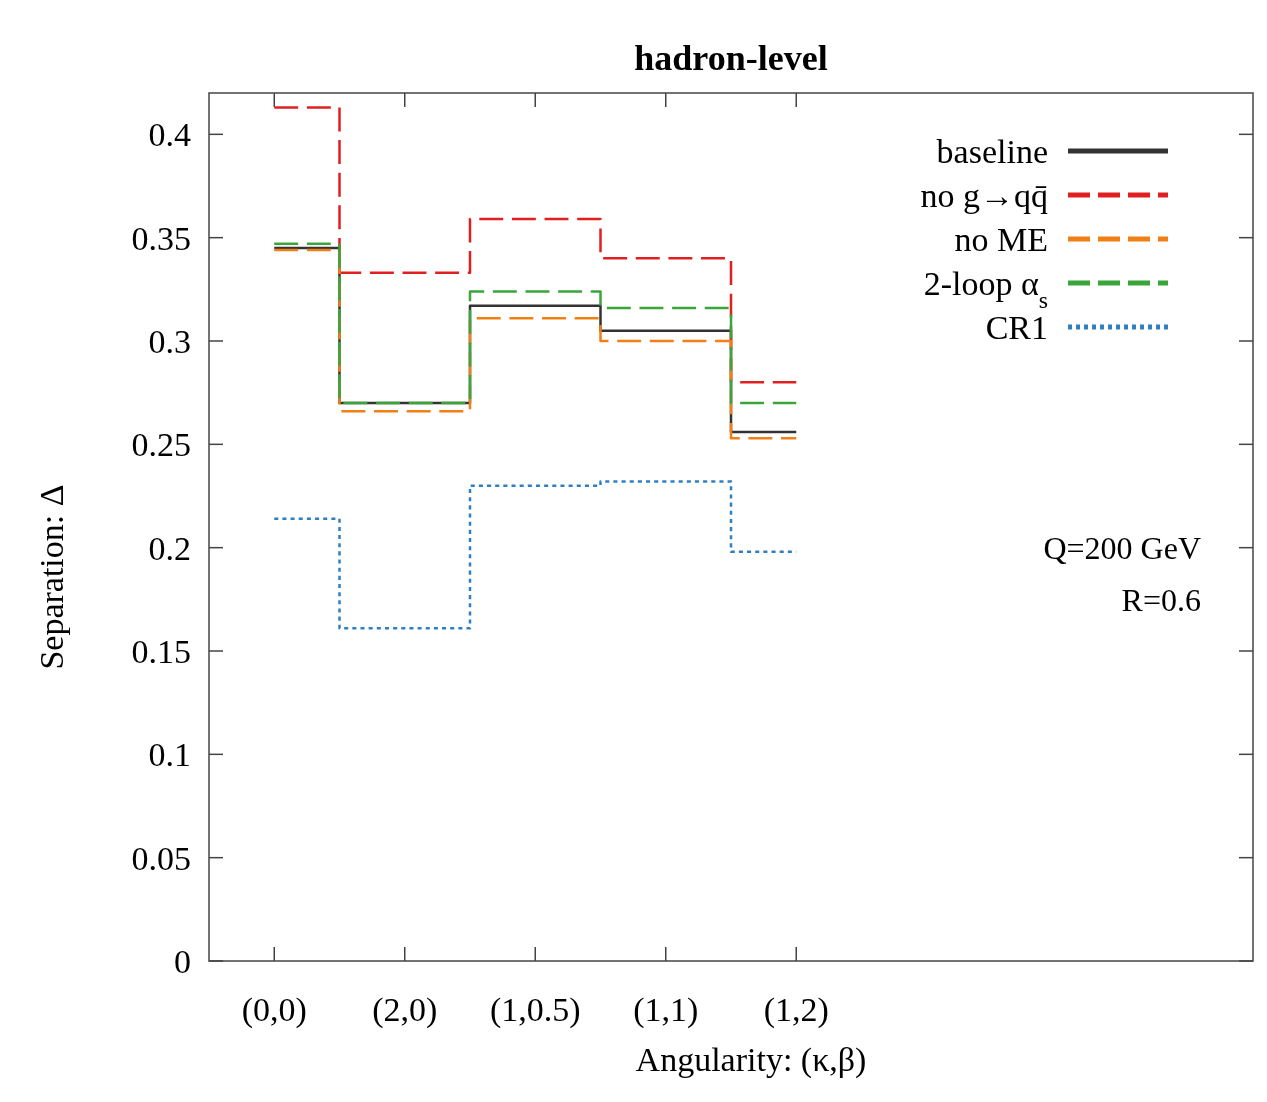  What do you see at coordinates (161, 858) in the screenshot?
I see `y-tick-label: 0.05` at bounding box center [161, 858].